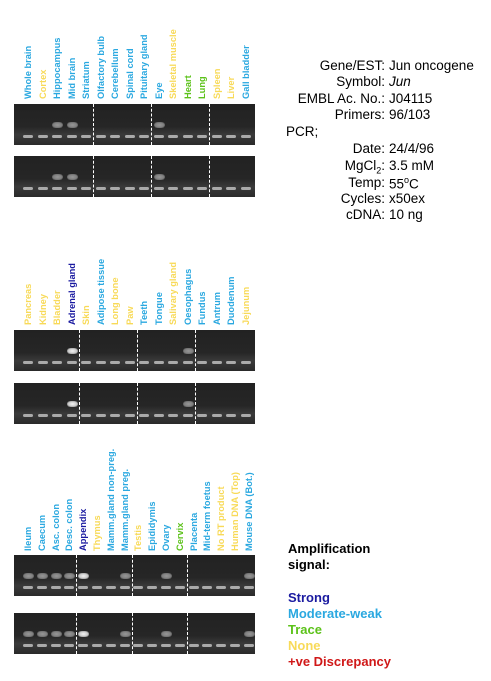  What do you see at coordinates (97, 533) in the screenshot?
I see `lane-label: Thymus` at bounding box center [97, 533].